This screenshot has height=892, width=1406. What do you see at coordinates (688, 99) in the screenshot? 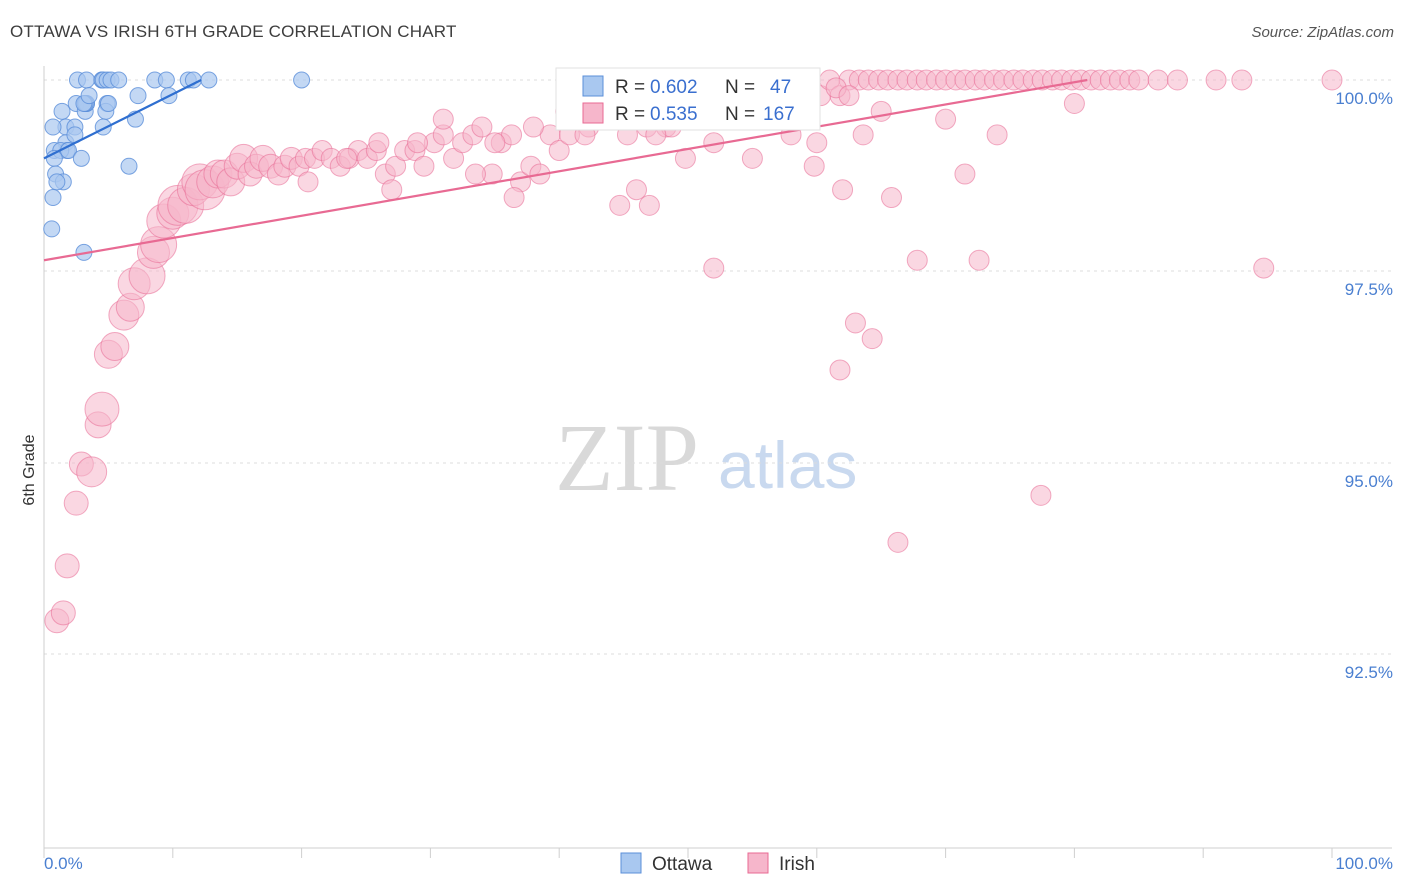
I see `stats-legend: R = 0.602 N = 47 R = 0.535 N = 167` at bounding box center [688, 99].